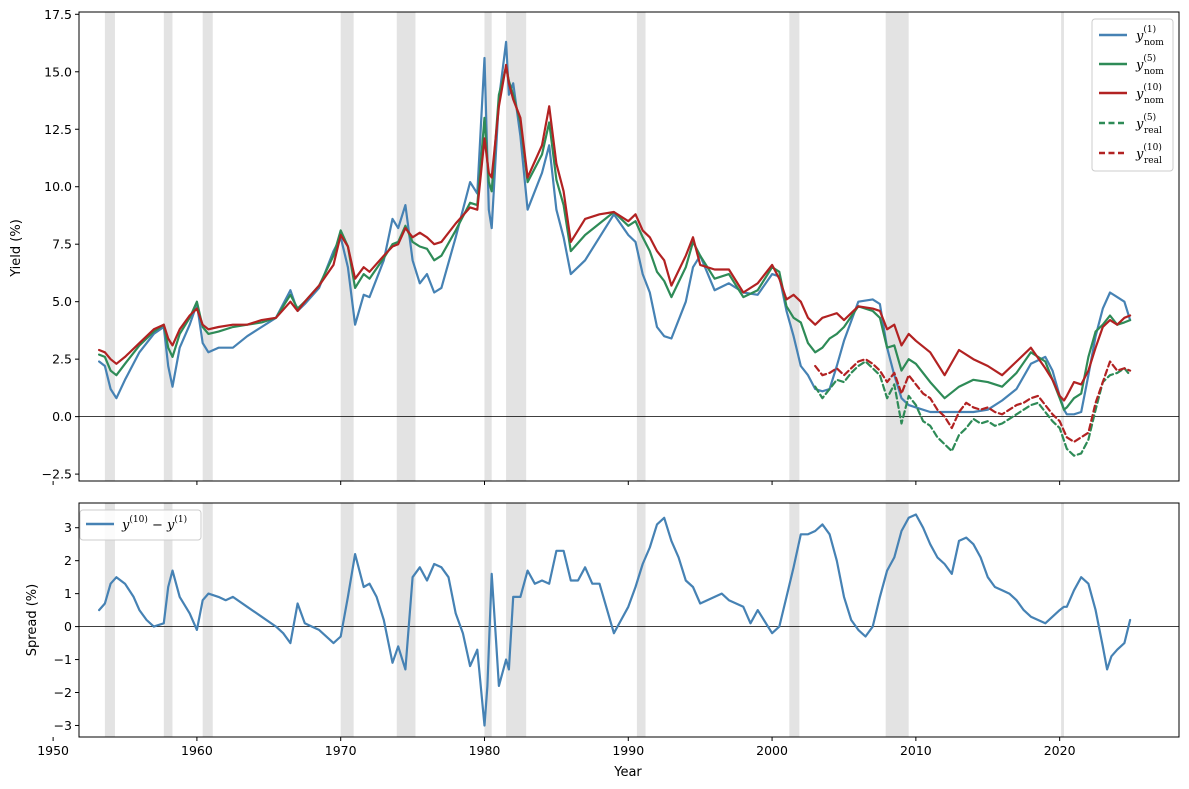 The width and height of the screenshot is (1189, 789). I want to click on legend-entry-y-real-10: y(10) real, so click(1130, 154).